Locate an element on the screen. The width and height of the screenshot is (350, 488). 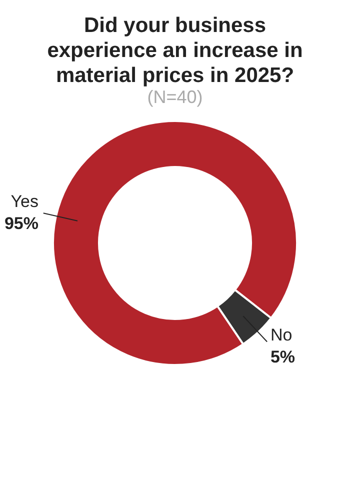
slice-label: Yes is located at coordinates (24, 201).